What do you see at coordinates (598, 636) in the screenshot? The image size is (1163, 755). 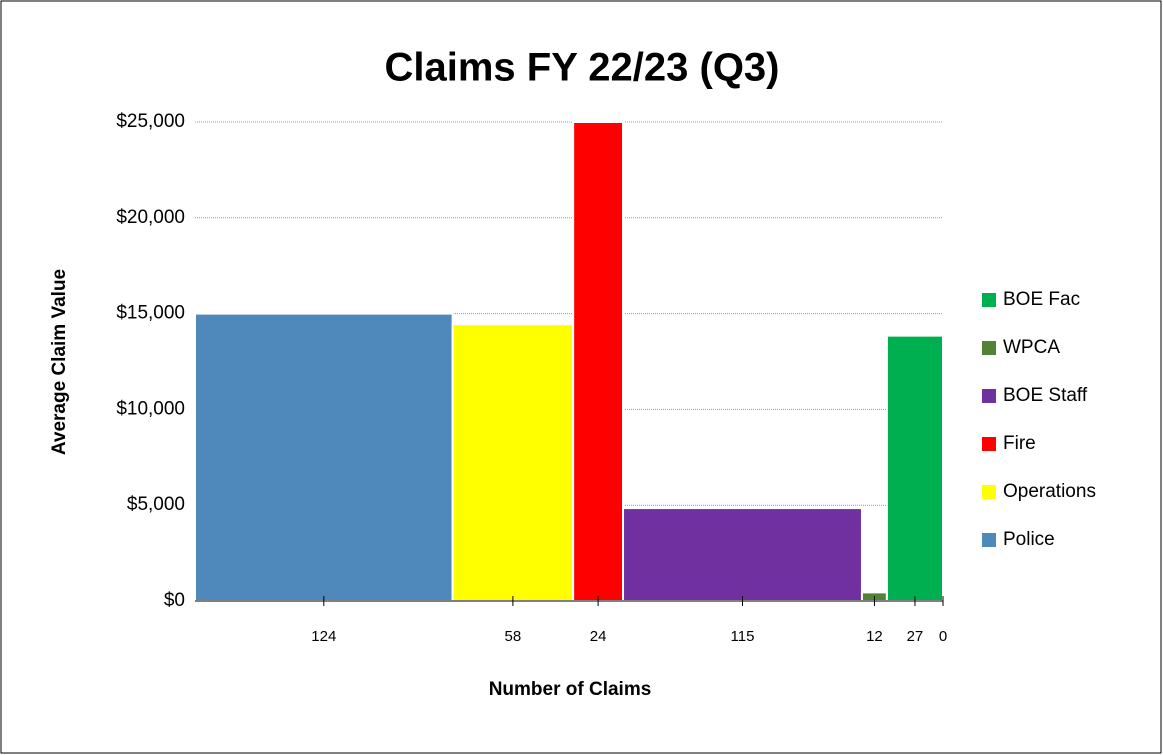 I see `x-tick-label: 24` at bounding box center [598, 636].